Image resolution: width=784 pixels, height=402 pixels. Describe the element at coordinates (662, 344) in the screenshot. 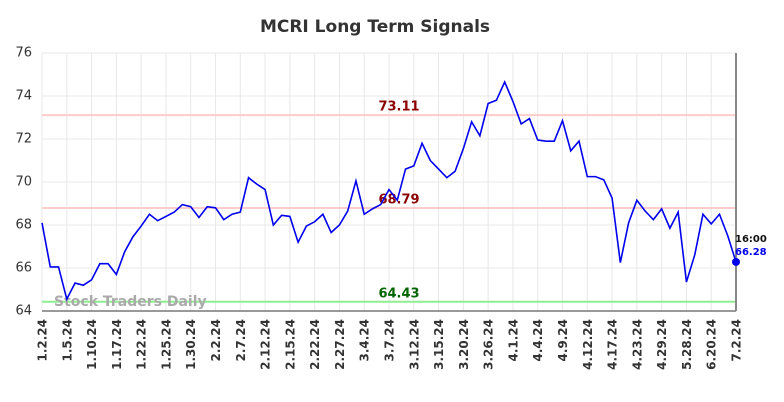

I see `x-tick-label: 4.29.24` at that location.